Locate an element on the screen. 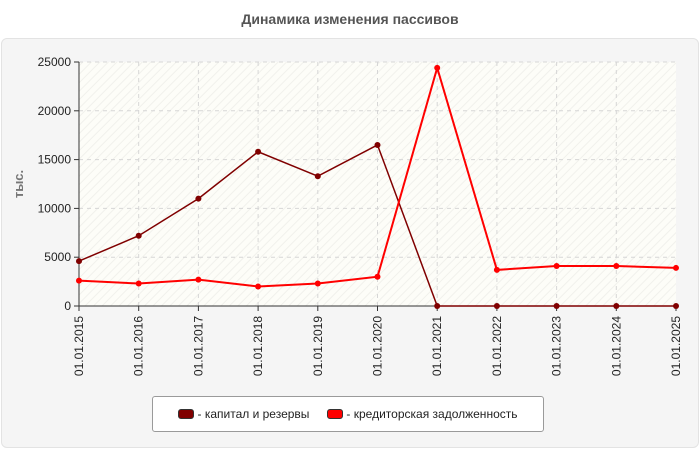 This screenshot has width=700, height=450. x-tick-label: 01.01.2024 is located at coordinates (616, 346).